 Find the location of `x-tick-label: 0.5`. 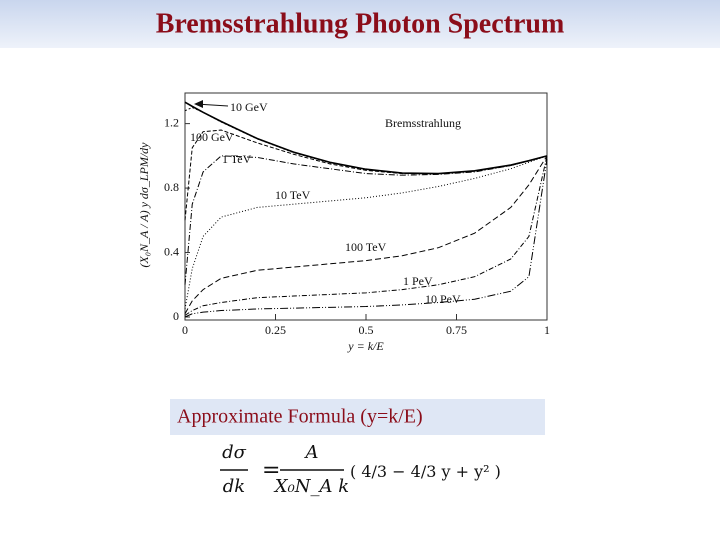

x-tick-label: 0.5 is located at coordinates (366, 330).